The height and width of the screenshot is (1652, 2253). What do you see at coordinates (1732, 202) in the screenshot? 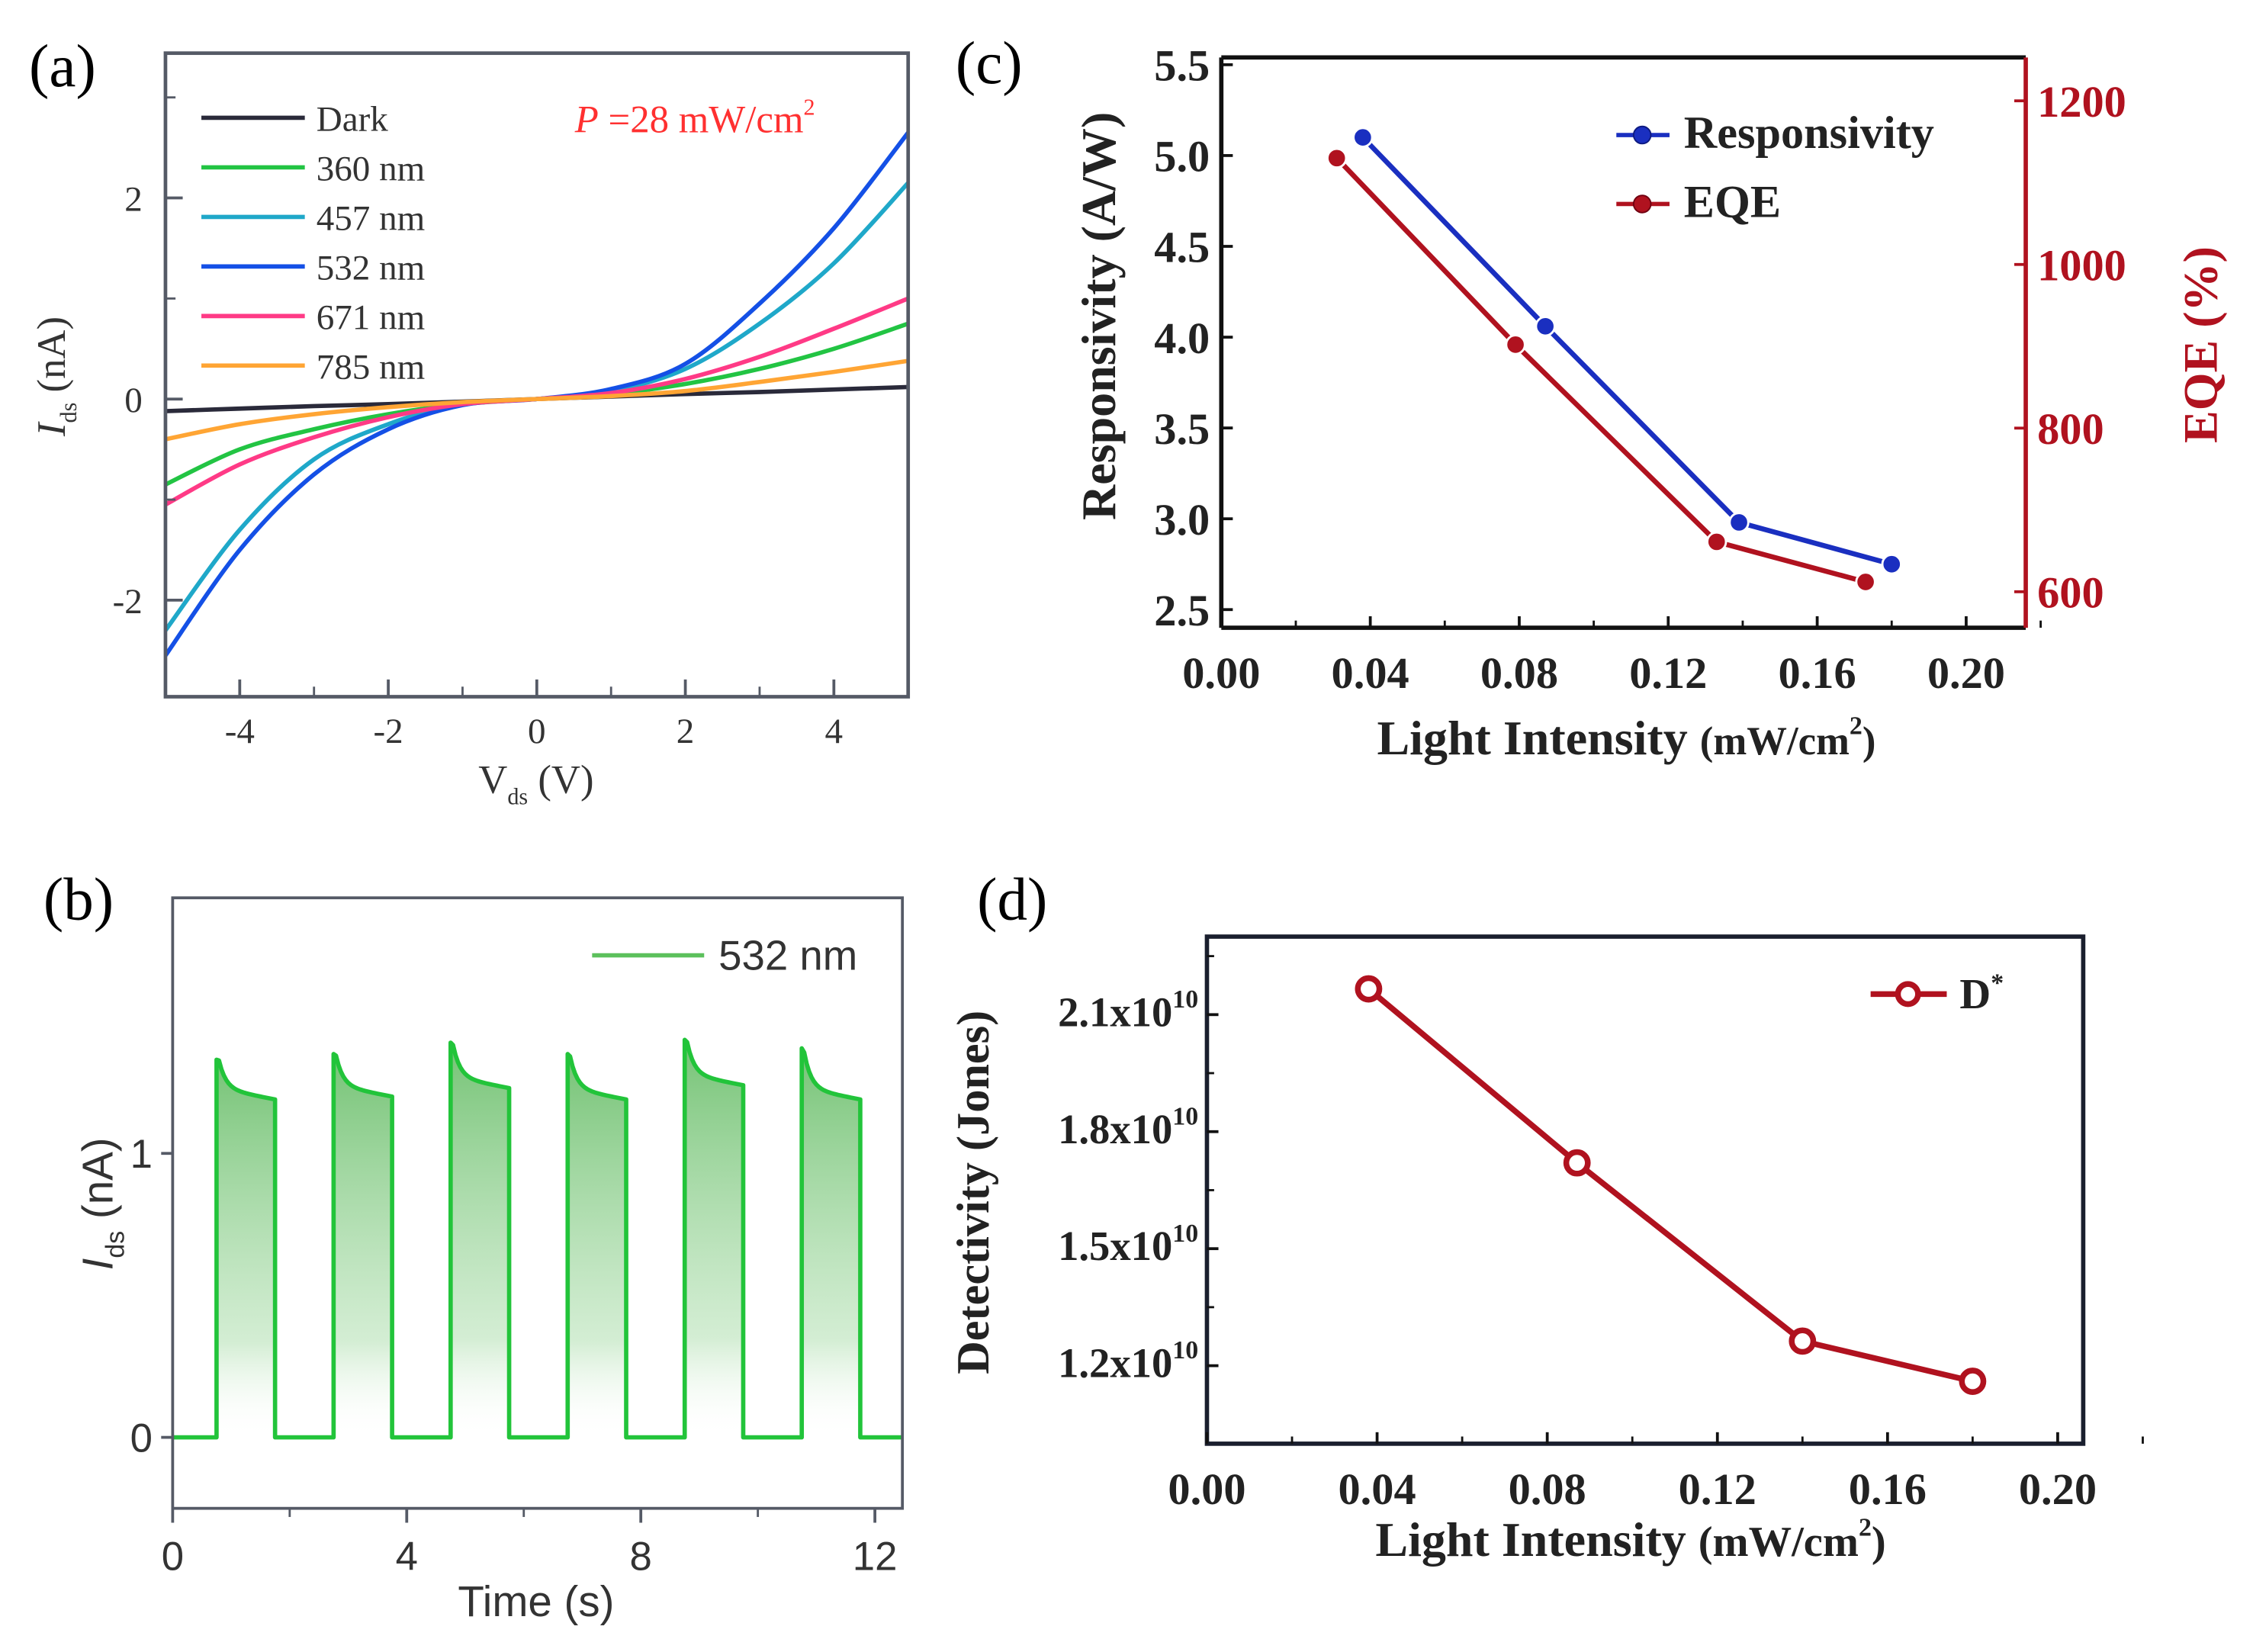
I see `legend-label-eqe: EQE` at bounding box center [1732, 202].